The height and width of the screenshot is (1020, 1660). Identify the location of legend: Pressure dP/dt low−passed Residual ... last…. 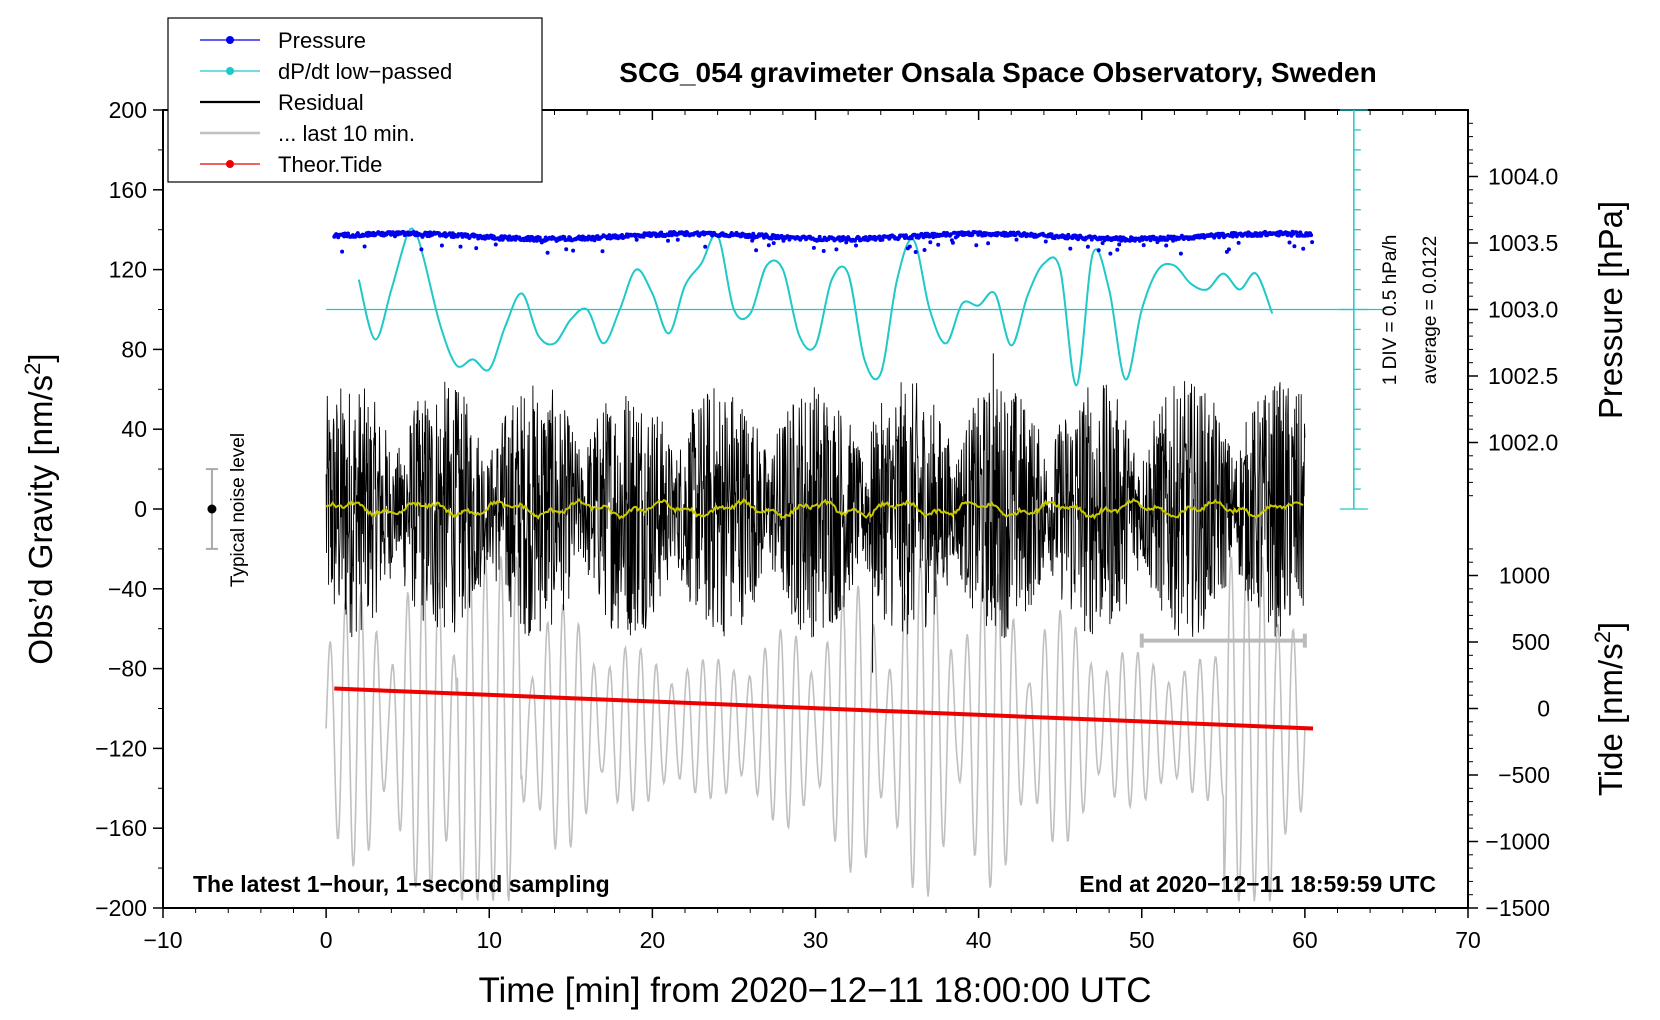
(355, 100).